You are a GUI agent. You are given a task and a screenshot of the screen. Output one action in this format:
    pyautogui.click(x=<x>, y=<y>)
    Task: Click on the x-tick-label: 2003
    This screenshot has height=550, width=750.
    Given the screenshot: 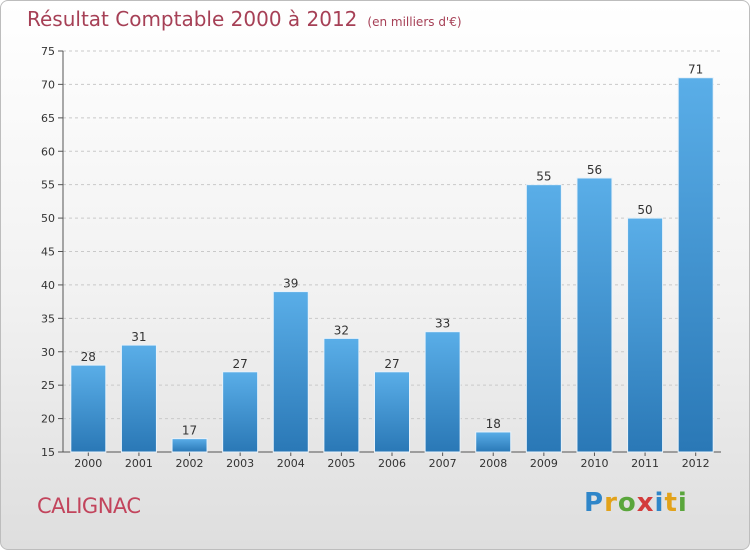 What is the action you would take?
    pyautogui.click(x=240, y=463)
    